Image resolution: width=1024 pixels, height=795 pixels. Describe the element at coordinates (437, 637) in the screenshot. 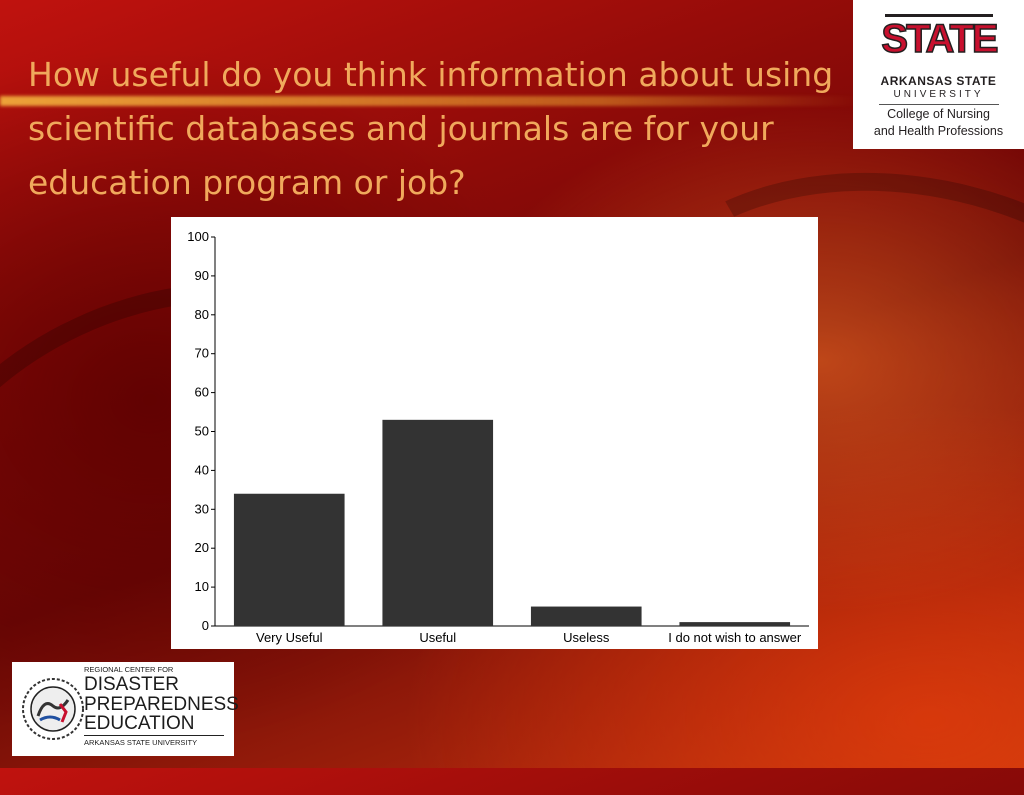

I see `x-category-label: Useful` at that location.